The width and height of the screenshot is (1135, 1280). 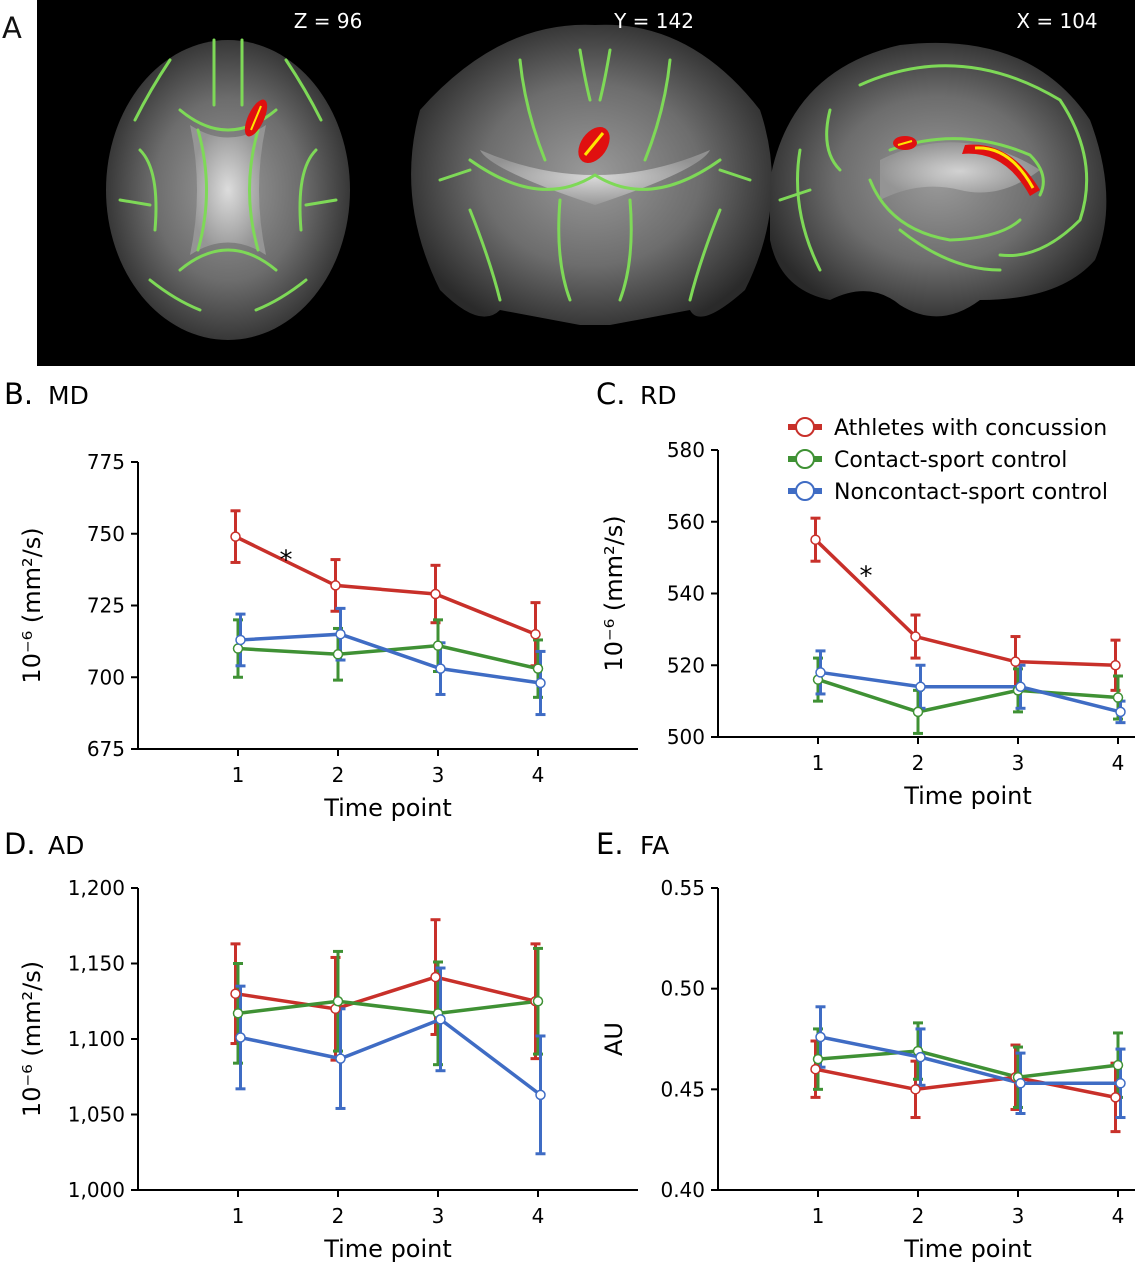 I want to click on y-tick-label: 540, so click(x=686, y=594).